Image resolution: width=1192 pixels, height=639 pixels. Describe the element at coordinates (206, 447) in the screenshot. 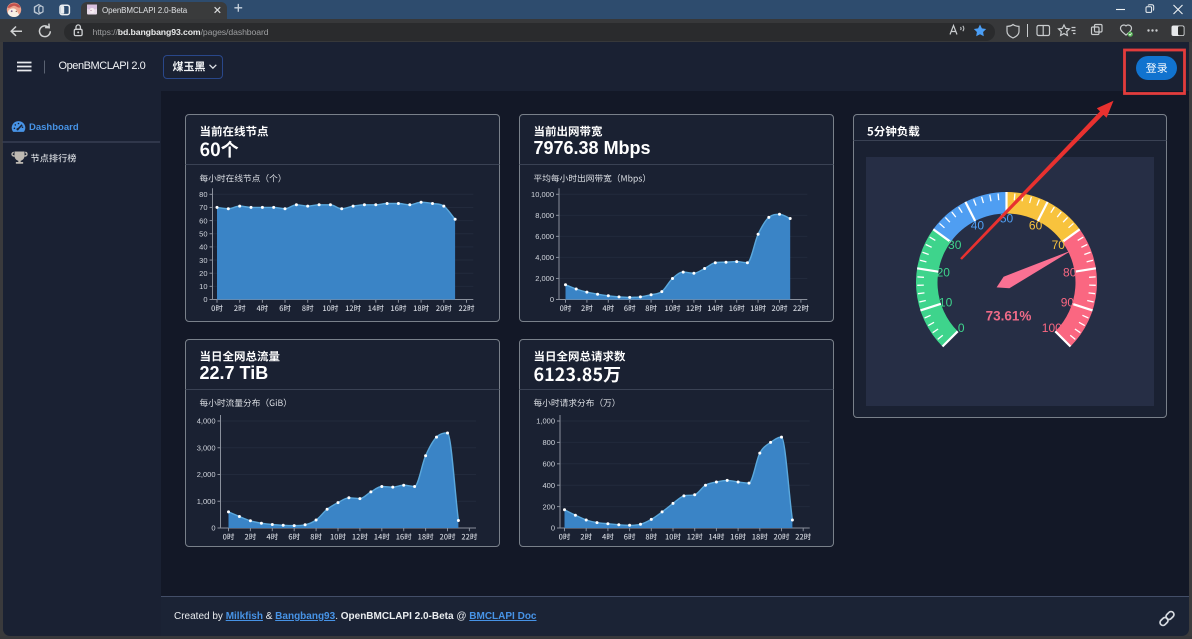

I see `svg-text: 3,000` at that location.